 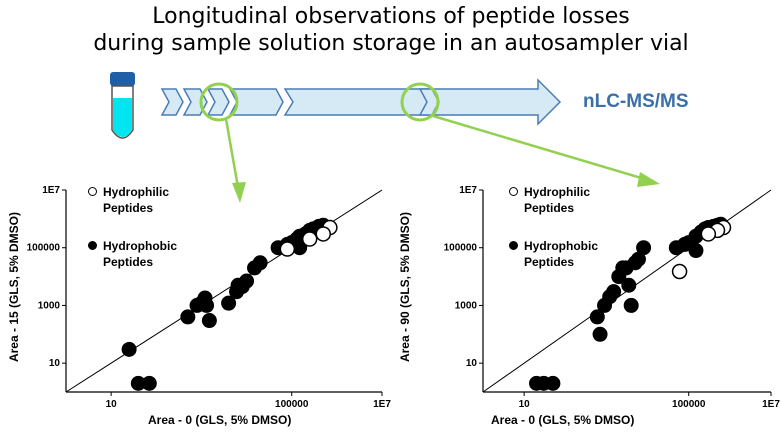 What do you see at coordinates (14, 287) in the screenshot?
I see `y-axis-label: Area - 15 (GLS, 5% DMSO)` at bounding box center [14, 287].